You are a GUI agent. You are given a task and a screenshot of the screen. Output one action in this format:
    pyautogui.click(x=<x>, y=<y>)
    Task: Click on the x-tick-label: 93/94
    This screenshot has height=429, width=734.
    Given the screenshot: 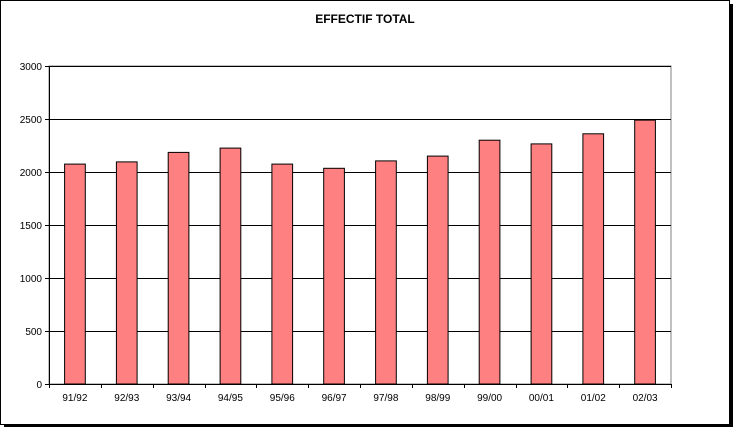 What is the action you would take?
    pyautogui.click(x=178, y=398)
    